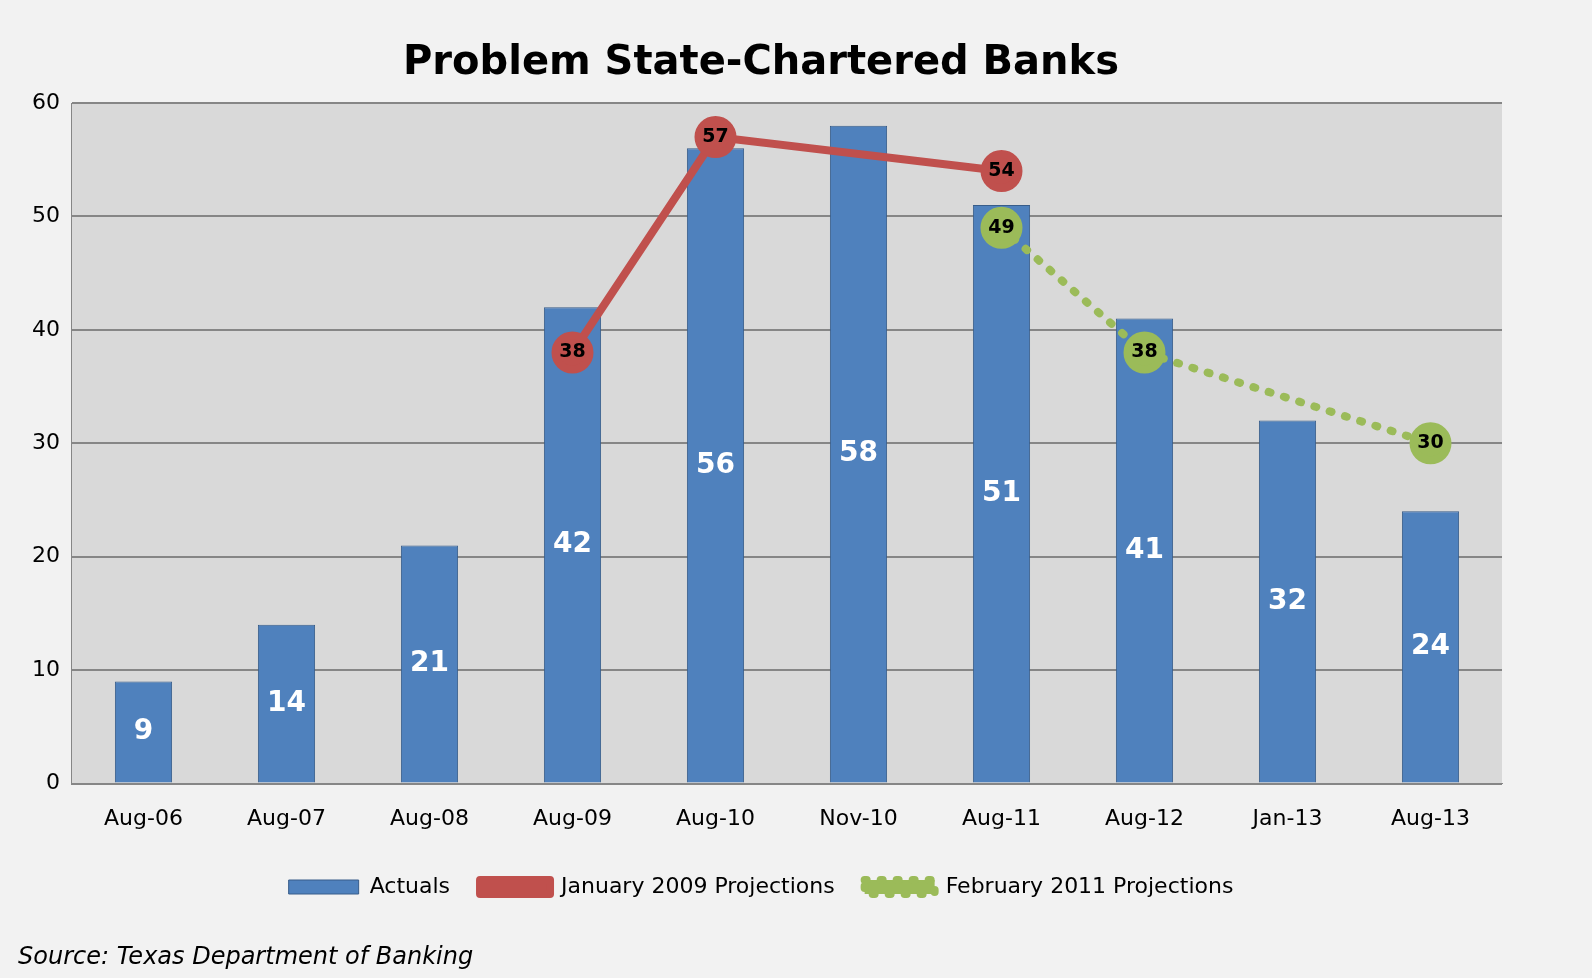  What do you see at coordinates (697, 885) in the screenshot?
I see `legend-label: January 2009 Projections` at bounding box center [697, 885].